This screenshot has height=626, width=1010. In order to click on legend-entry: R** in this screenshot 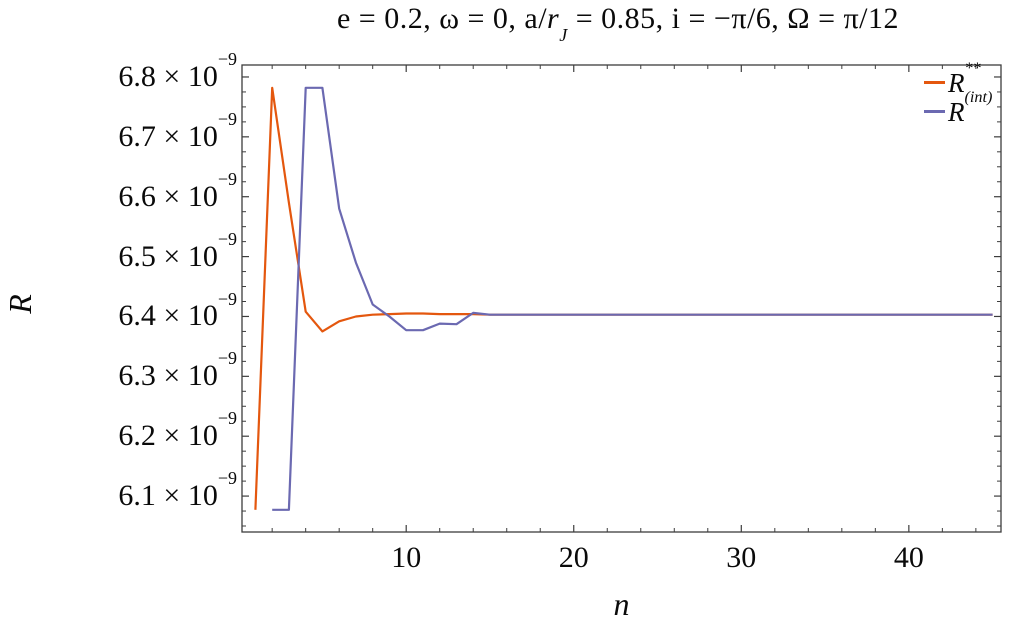, I will do `click(958, 79)`.